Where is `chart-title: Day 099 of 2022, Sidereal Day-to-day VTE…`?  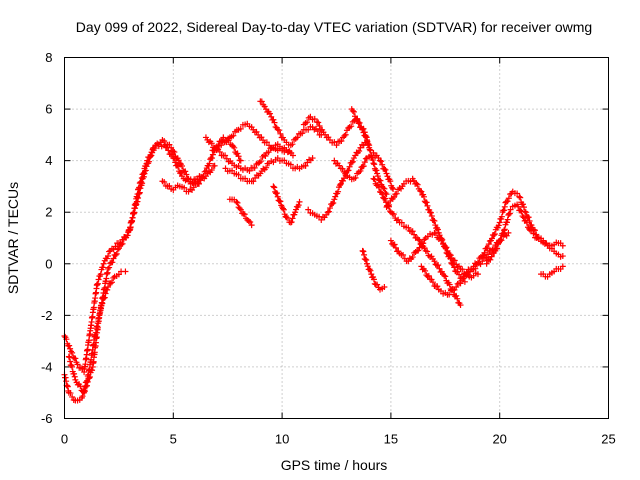 chart-title: Day 099 of 2022, Sidereal Day-to-day VTE… is located at coordinates (334, 27).